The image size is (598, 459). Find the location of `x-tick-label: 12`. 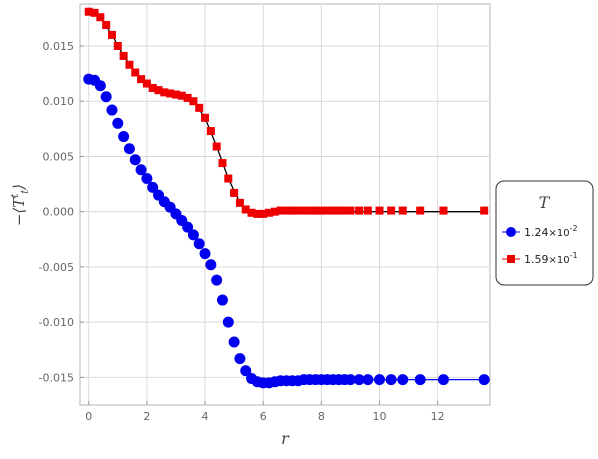

x-tick-label: 12 is located at coordinates (438, 416).